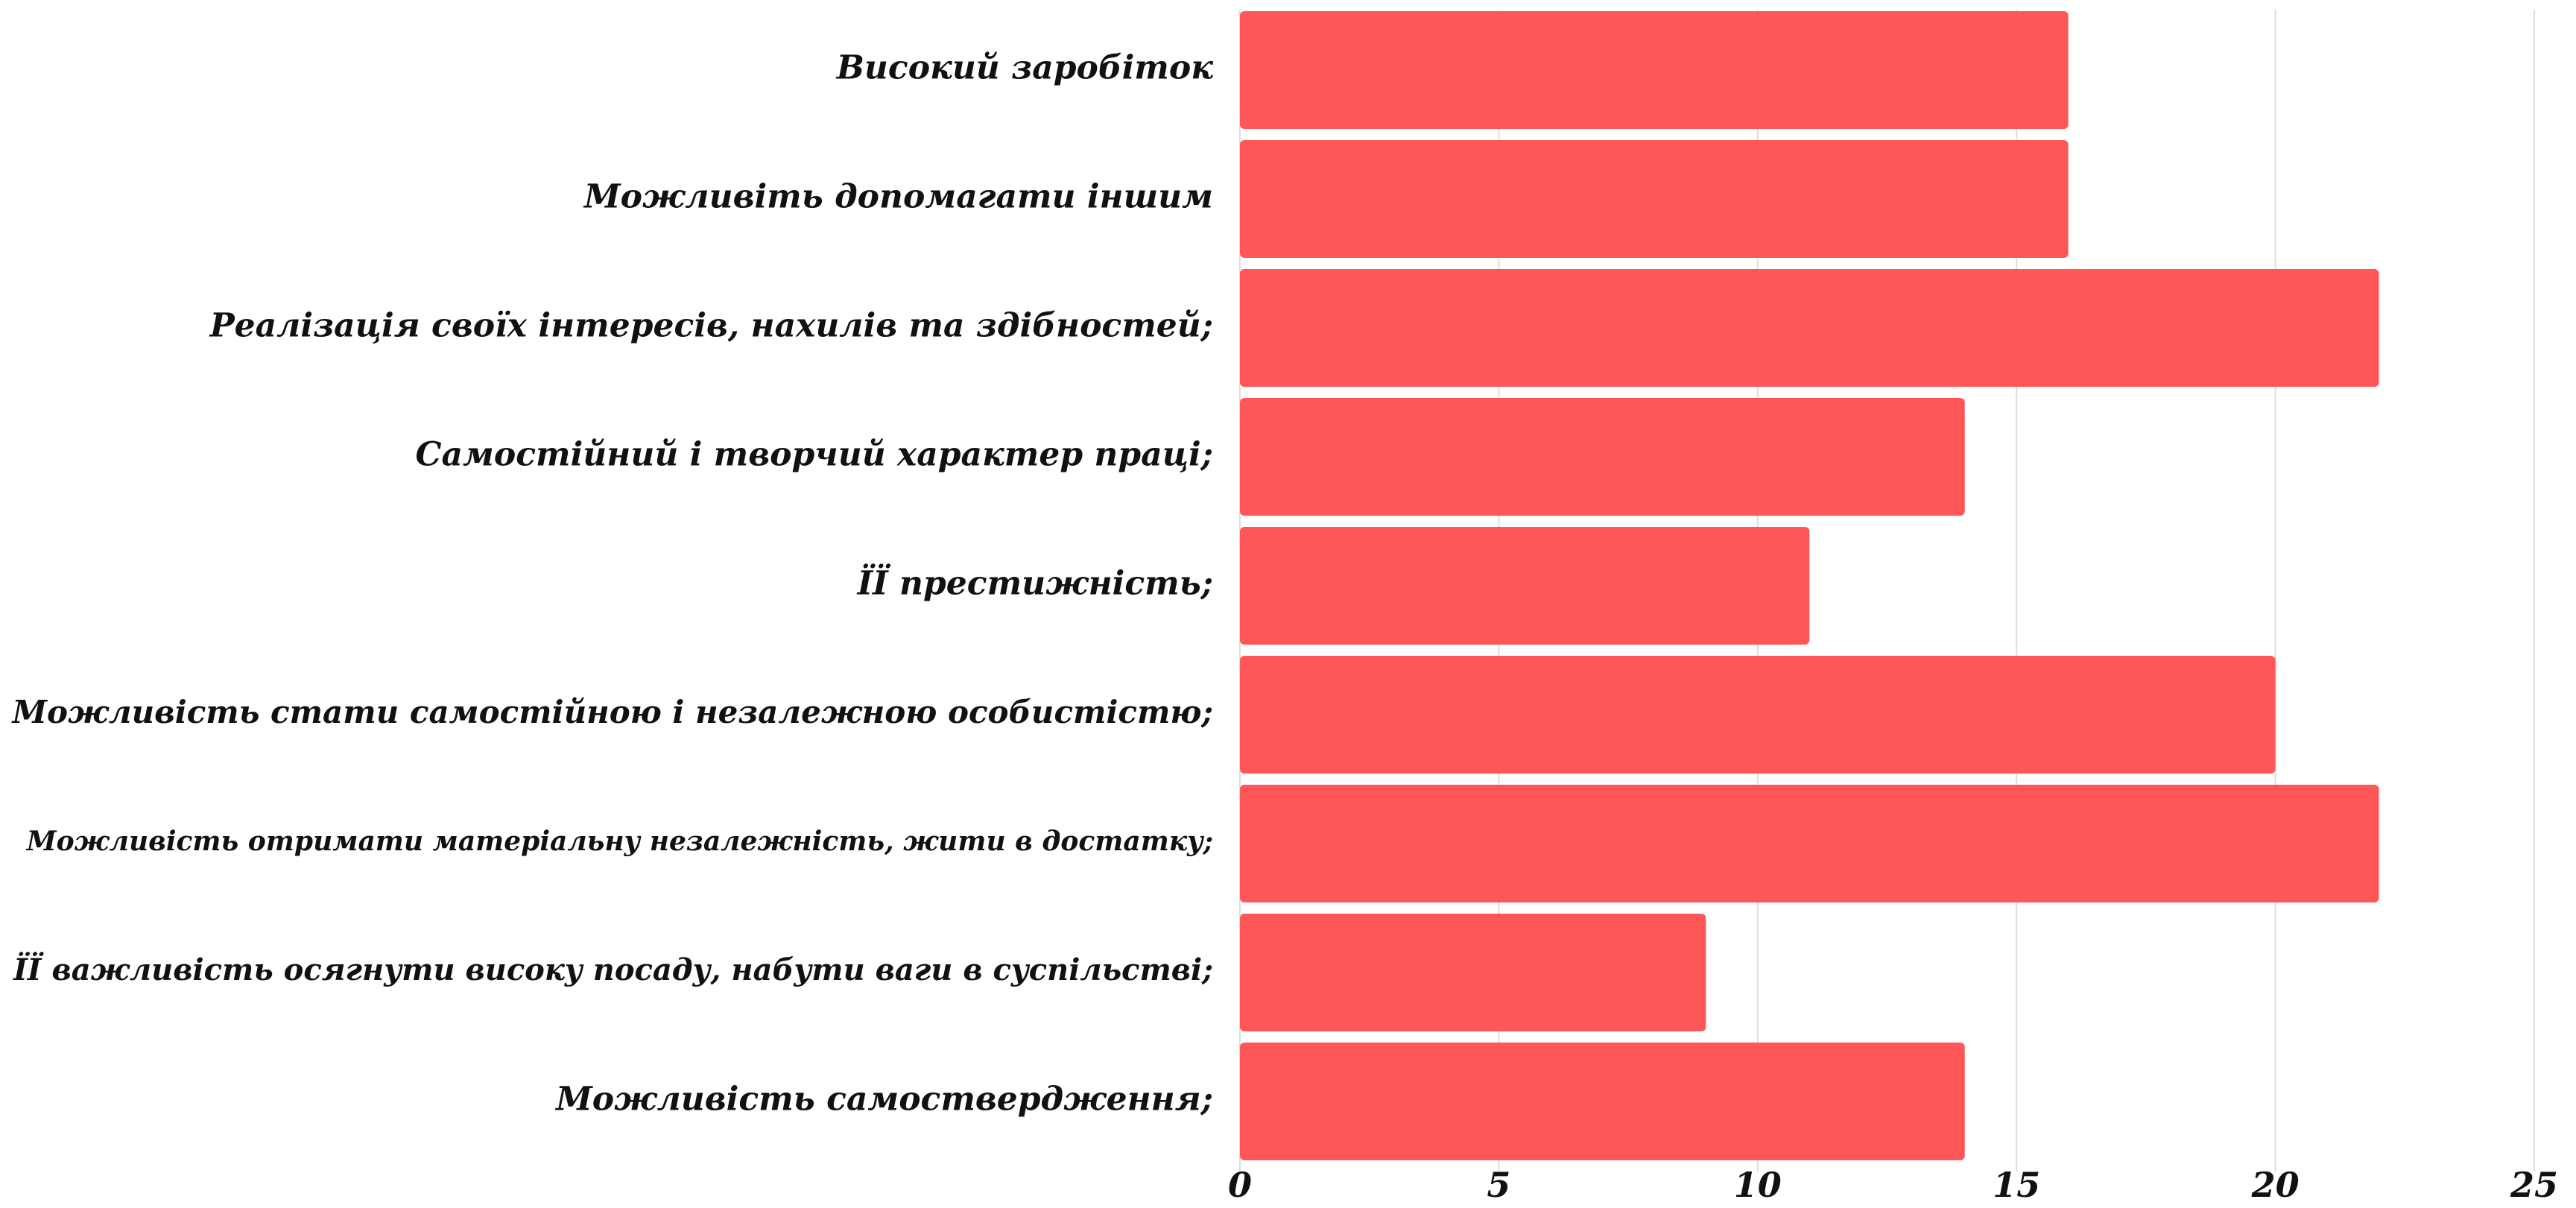 This screenshot has width=2576, height=1208. I want to click on x-tick-label: 25, so click(2534, 1185).